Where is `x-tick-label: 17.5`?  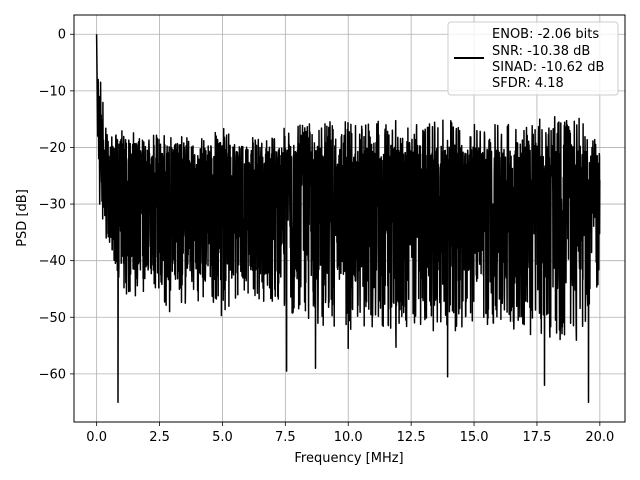 x-tick-label: 17.5 is located at coordinates (536, 437).